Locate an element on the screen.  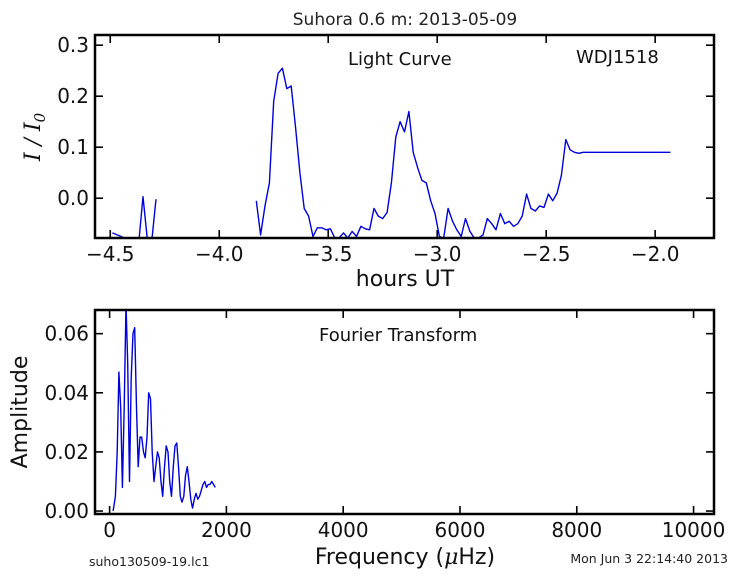
fourier-series-line is located at coordinates (164, 411).